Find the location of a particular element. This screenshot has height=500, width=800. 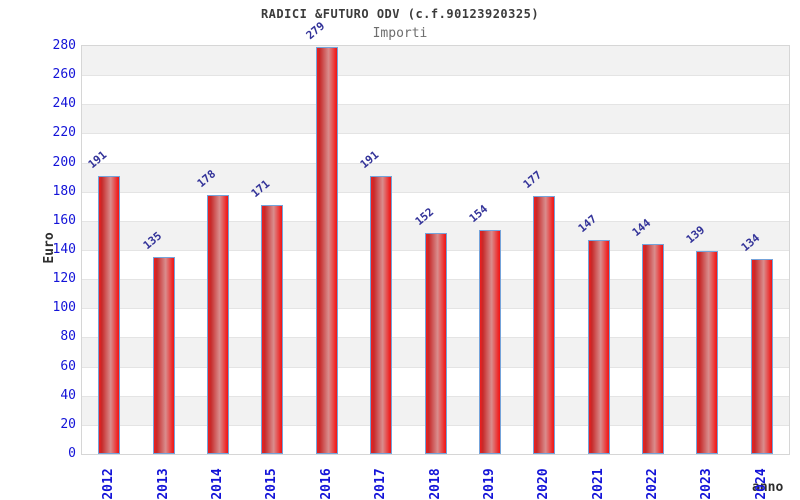

x-tick-label-2012: 2012 is located at coordinates (109, 484).